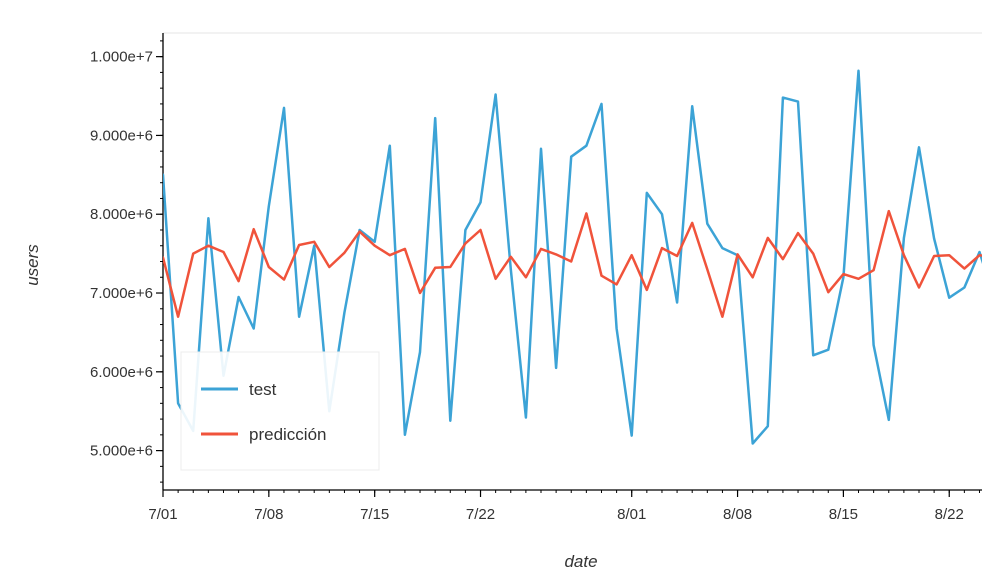  What do you see at coordinates (121, 135) in the screenshot?
I see `y-tick-label: 9.000e+6` at bounding box center [121, 135].